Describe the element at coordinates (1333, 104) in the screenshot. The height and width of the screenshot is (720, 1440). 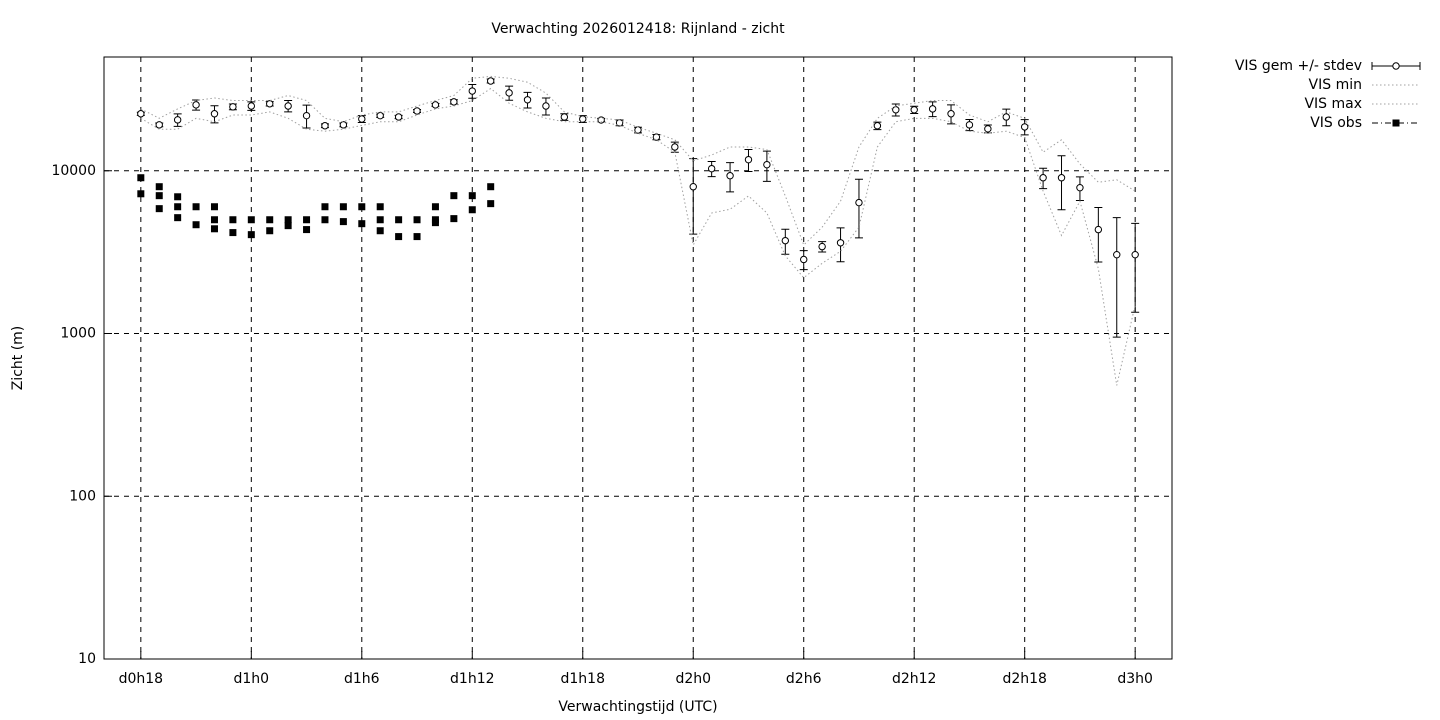
I see `legend-label: VIS max` at that location.